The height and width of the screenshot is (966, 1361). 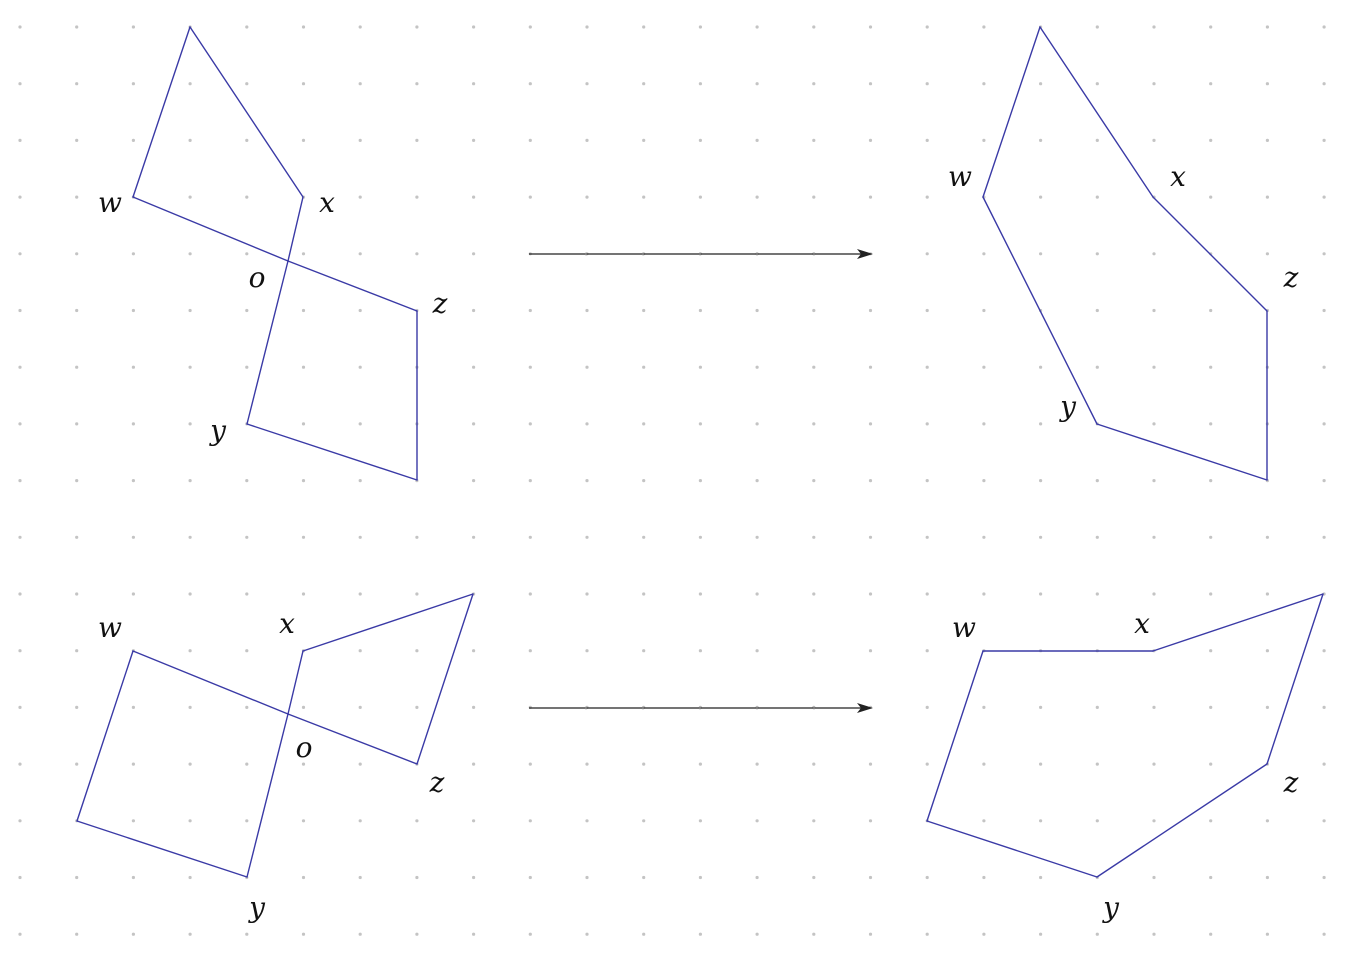 What do you see at coordinates (162, 849) in the screenshot?
I see `edge-far-y` at bounding box center [162, 849].